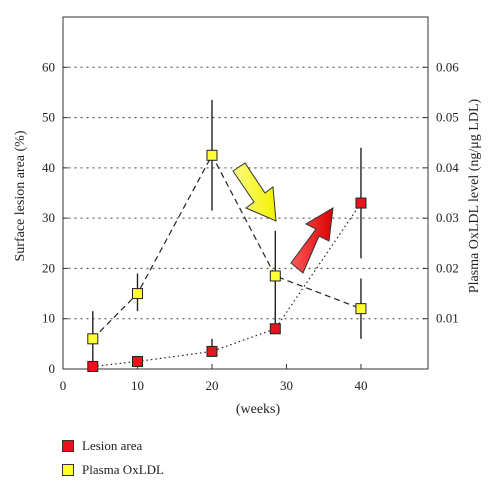  I want to click on left-tick-label: 40, so click(48, 167).